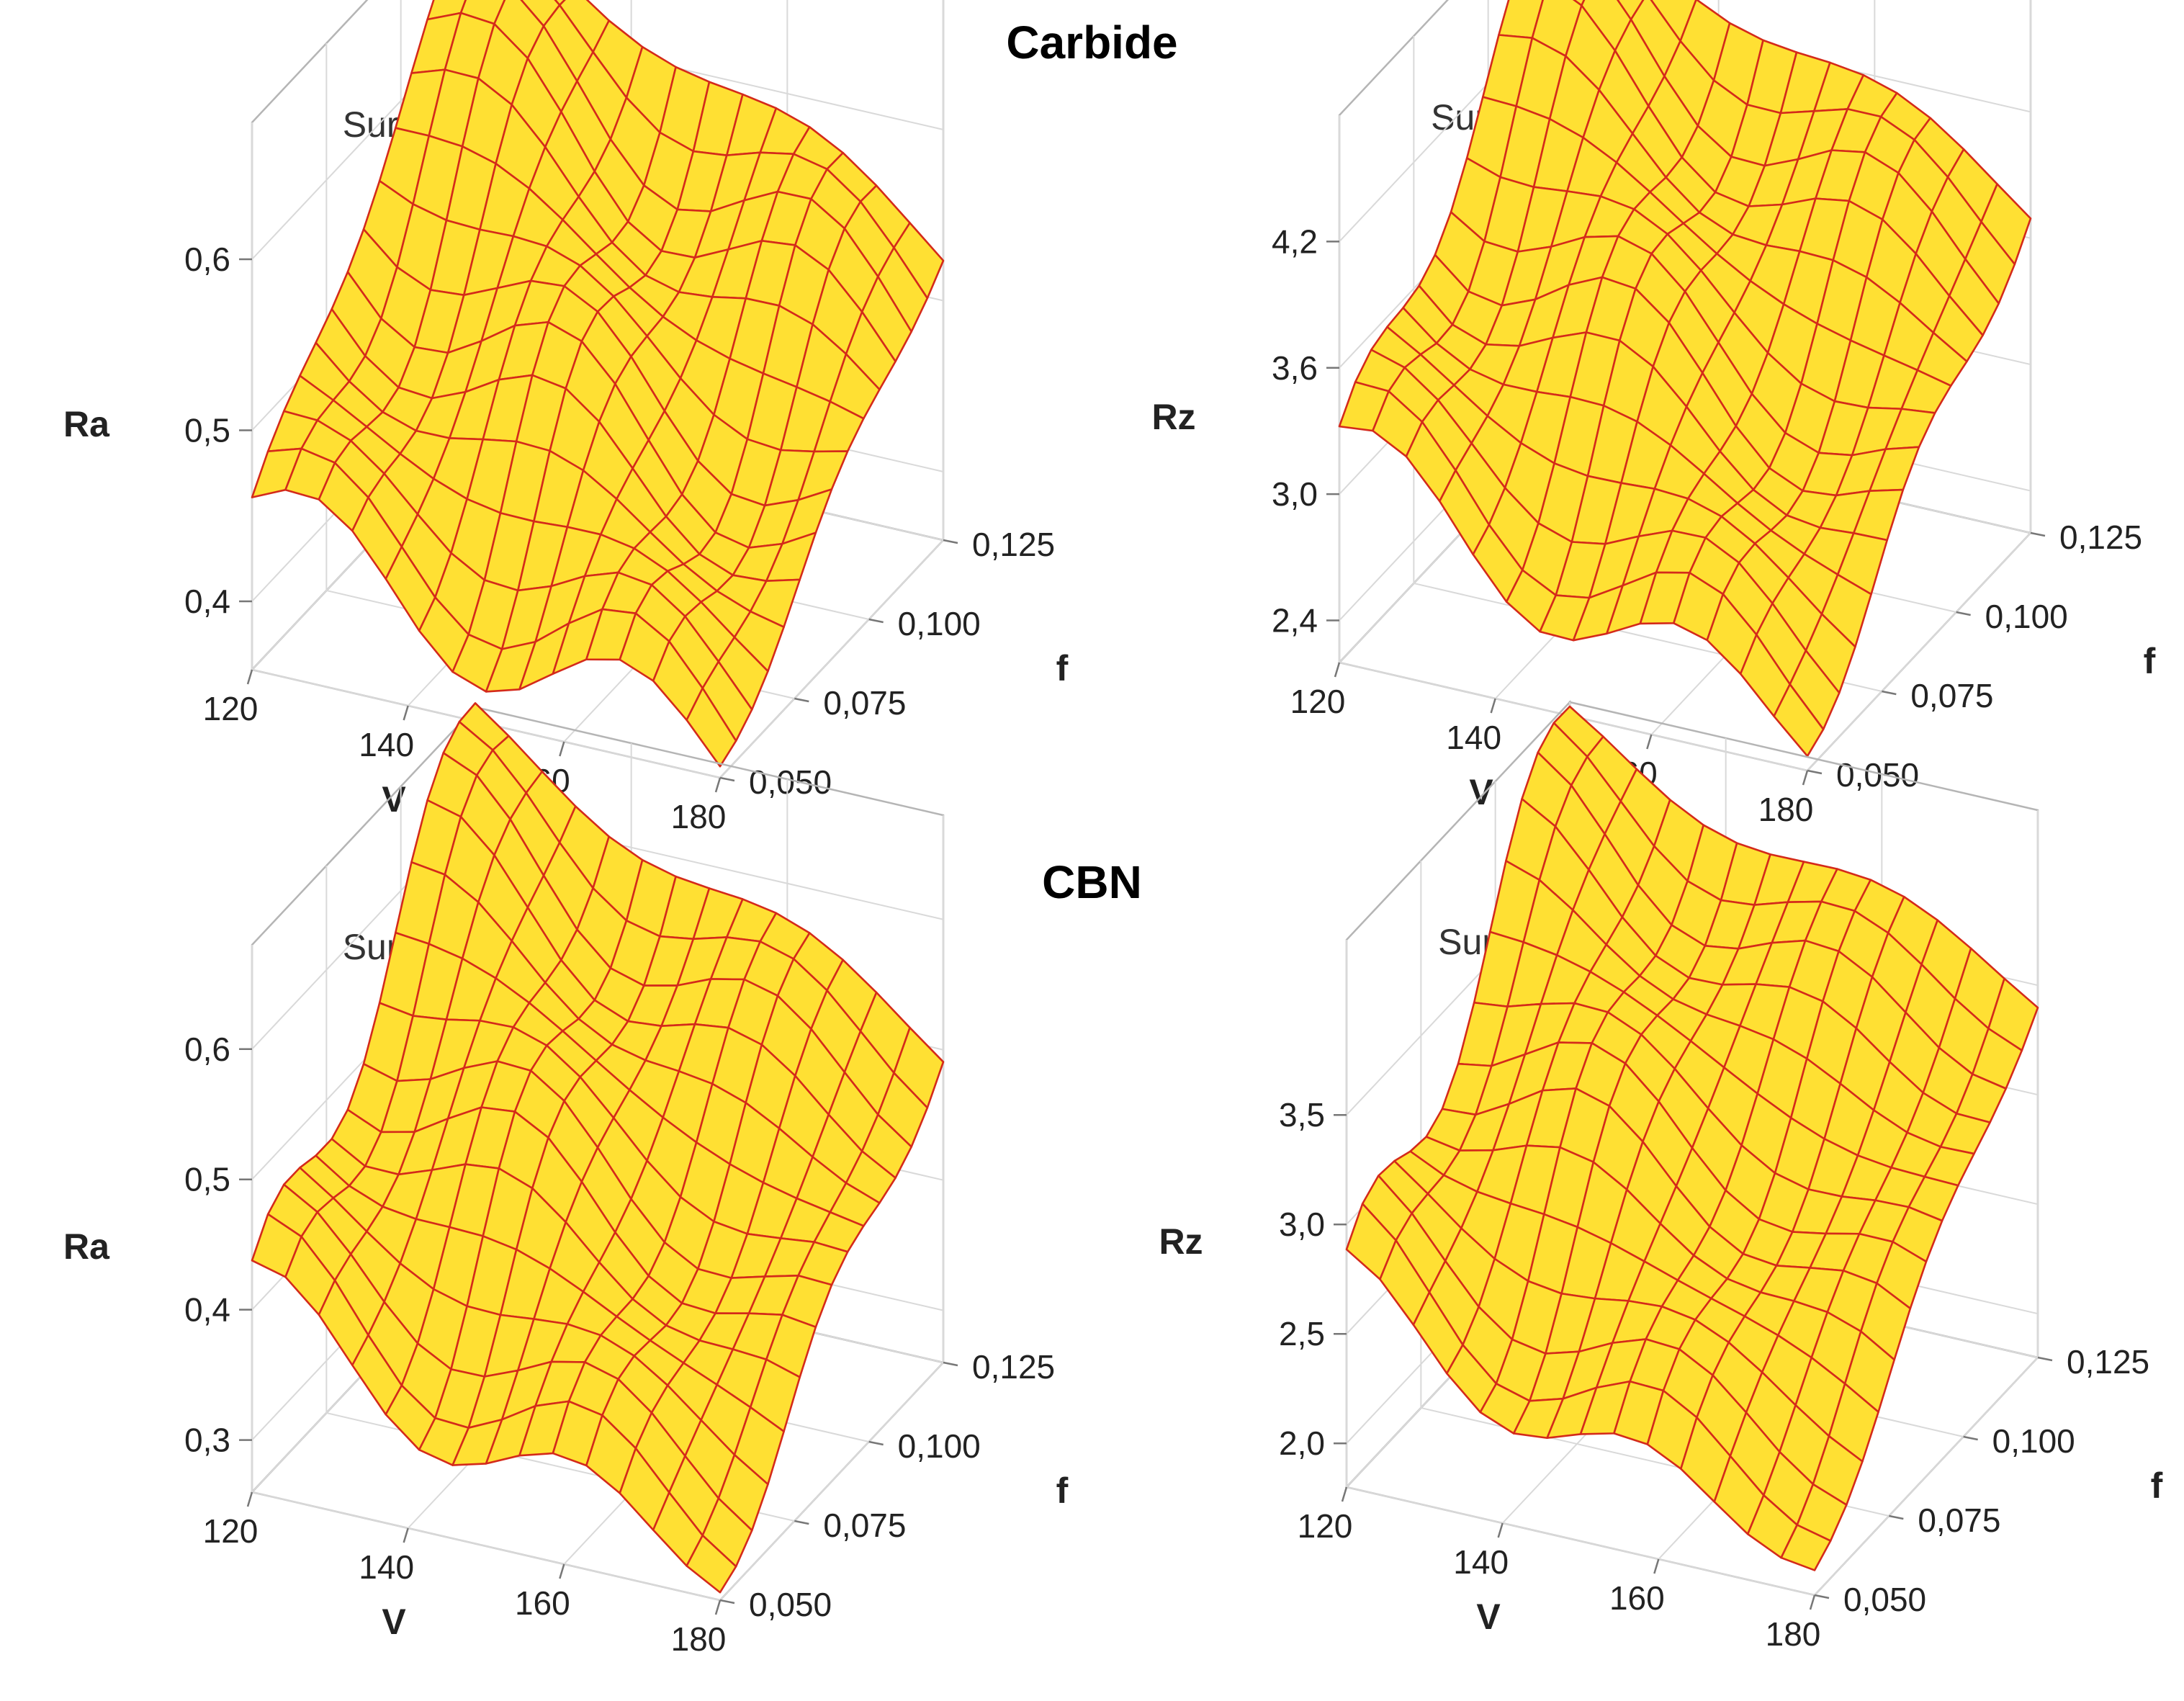 The width and height of the screenshot is (2184, 1701). I want to click on z-tick-label: 0,3, so click(207, 1440).